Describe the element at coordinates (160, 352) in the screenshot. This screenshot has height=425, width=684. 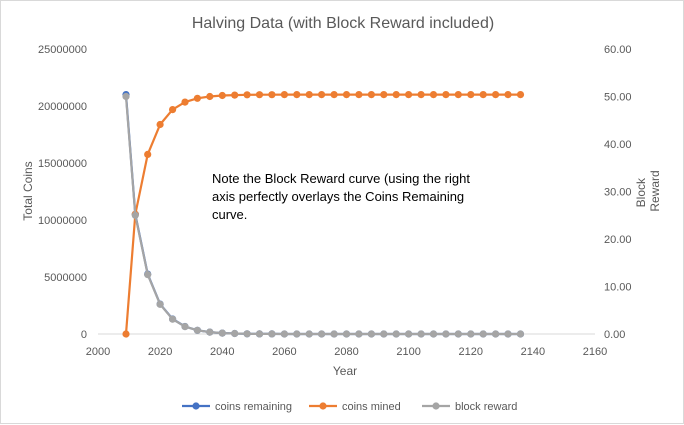
I see `x-tick-label: 2020` at that location.